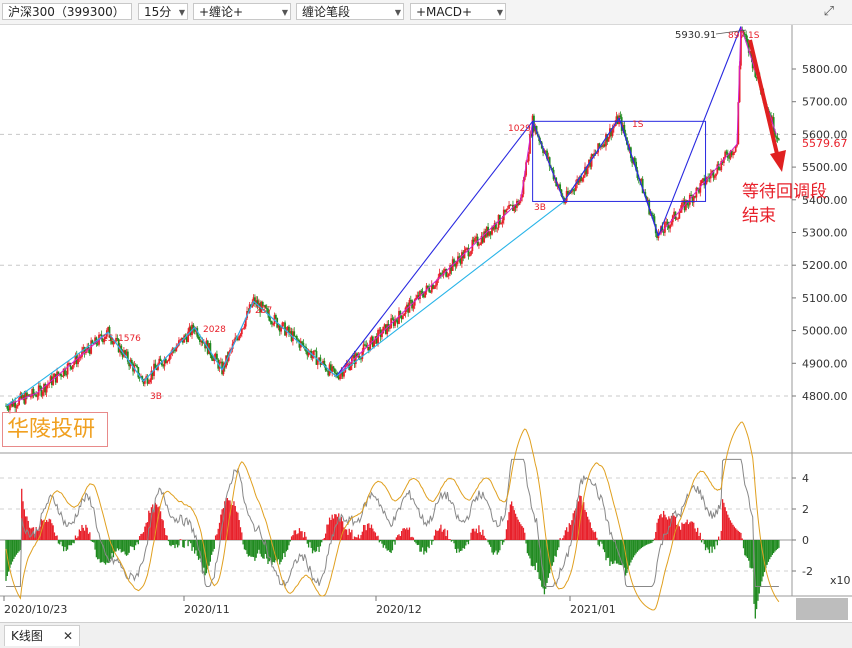  What do you see at coordinates (825, 233) in the screenshot?
I see `price-tick-label: 5300.00` at bounding box center [825, 233].